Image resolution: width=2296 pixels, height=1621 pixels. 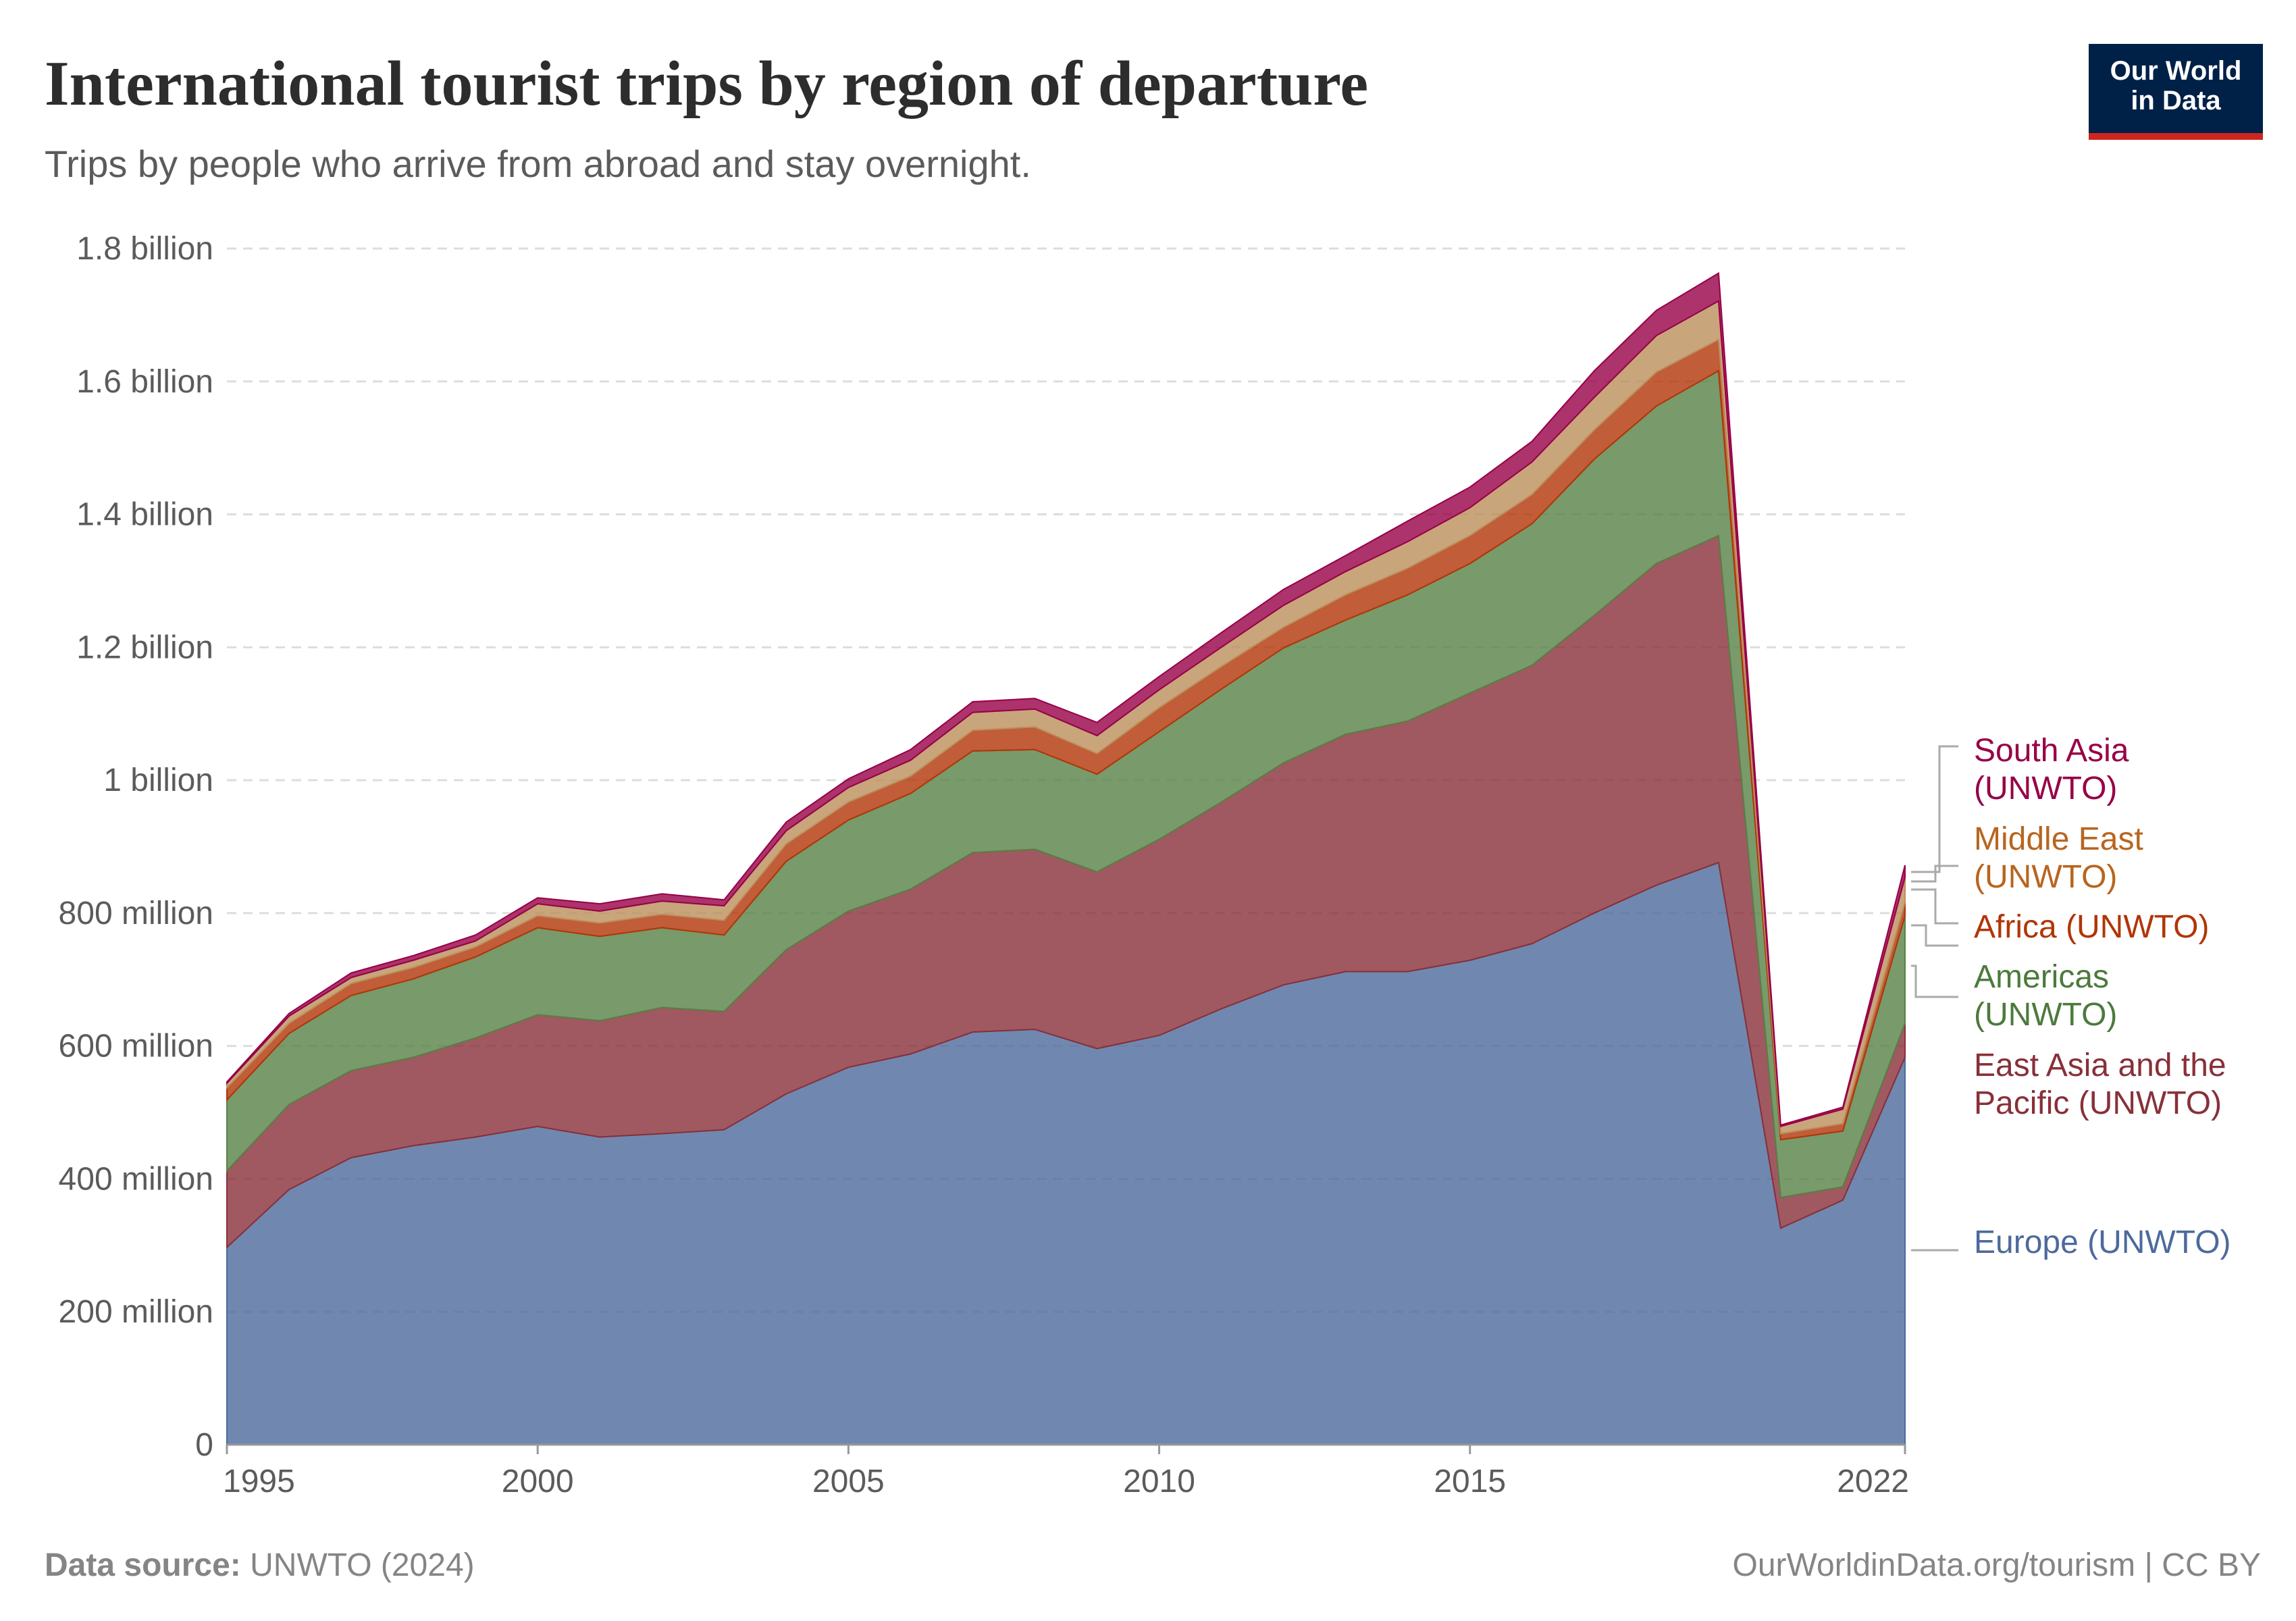 What do you see at coordinates (144, 515) in the screenshot?
I see `y-tick-label: 1.4 billion` at bounding box center [144, 515].